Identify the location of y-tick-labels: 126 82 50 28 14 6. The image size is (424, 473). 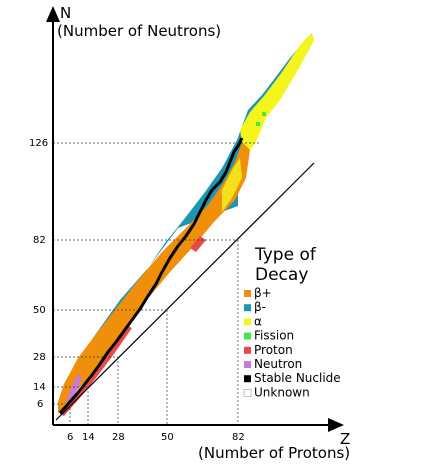
(38, 274).